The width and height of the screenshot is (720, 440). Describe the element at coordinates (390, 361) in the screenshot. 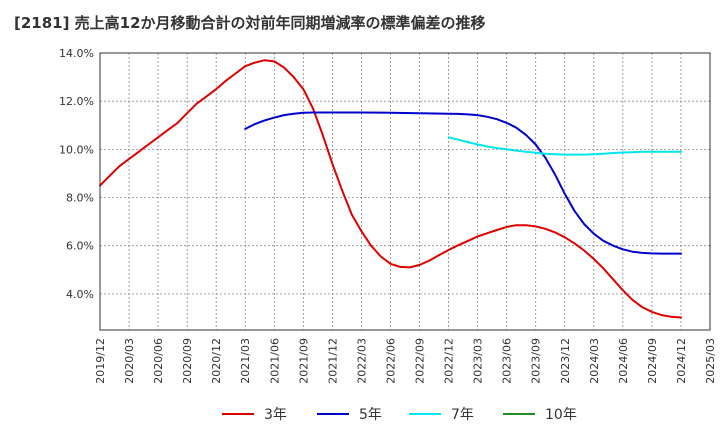

I see `x-tick-label: 2022/06` at that location.